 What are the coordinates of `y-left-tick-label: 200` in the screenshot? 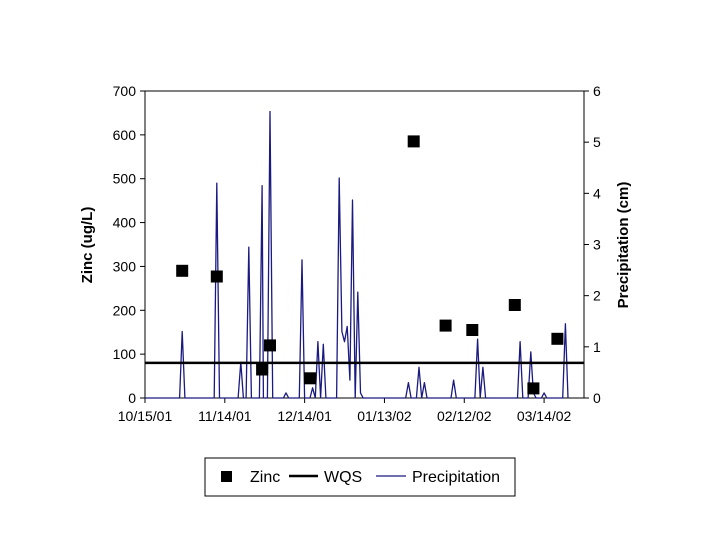 It's located at (125, 310).